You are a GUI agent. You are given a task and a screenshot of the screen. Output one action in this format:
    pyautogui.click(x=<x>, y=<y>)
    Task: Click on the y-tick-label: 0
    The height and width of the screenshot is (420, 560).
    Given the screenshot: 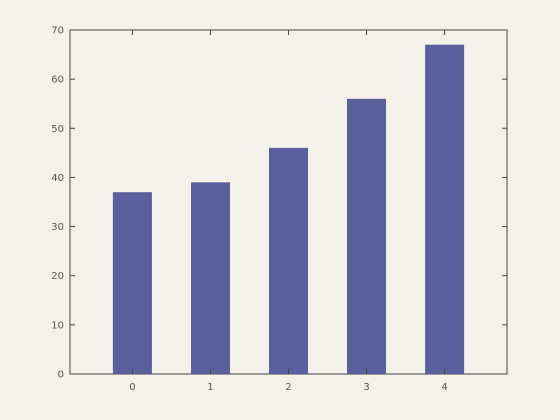 What is the action you would take?
    pyautogui.click(x=61, y=375)
    